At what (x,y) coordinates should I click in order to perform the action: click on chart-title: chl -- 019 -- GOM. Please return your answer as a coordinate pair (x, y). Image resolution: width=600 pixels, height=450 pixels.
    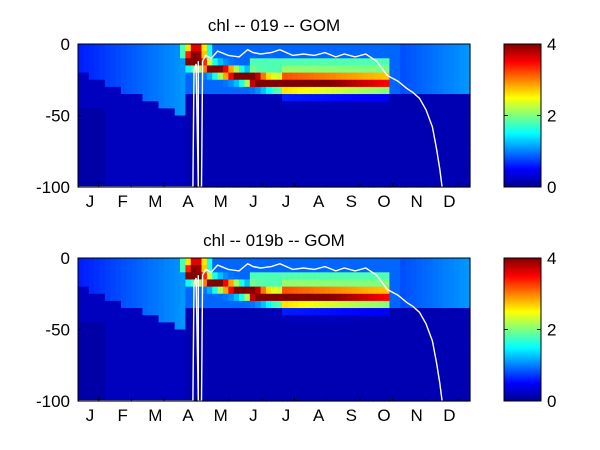
    Looking at the image, I should click on (274, 25).